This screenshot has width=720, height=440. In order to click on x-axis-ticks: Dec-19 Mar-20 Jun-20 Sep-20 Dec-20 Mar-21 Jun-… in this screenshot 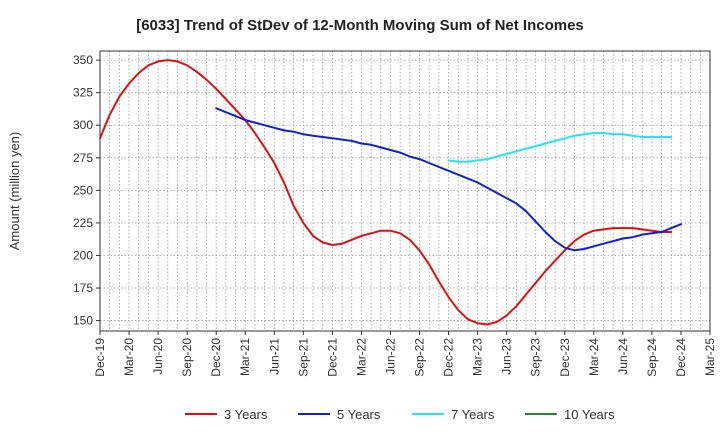, I will do `click(405, 354)`.